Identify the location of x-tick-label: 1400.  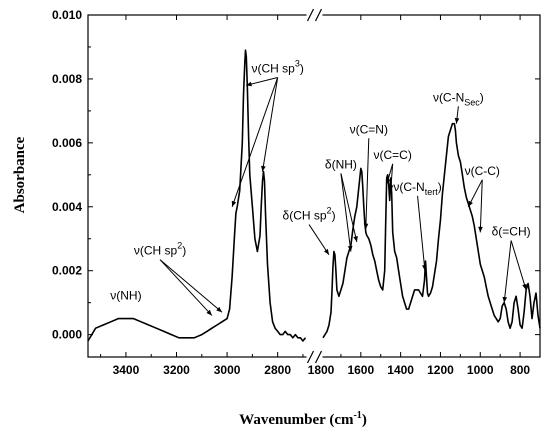
(400, 370).